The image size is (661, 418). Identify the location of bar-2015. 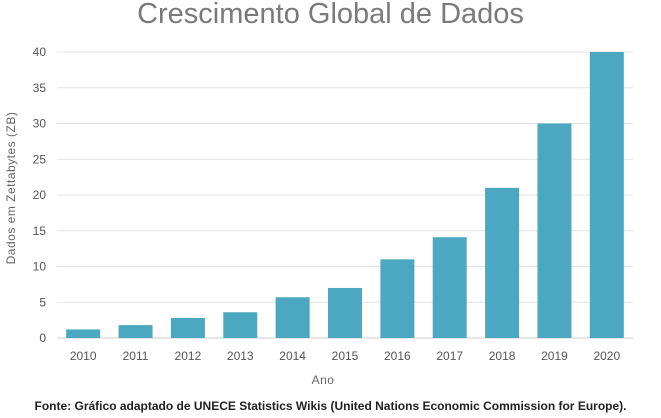
(345, 312).